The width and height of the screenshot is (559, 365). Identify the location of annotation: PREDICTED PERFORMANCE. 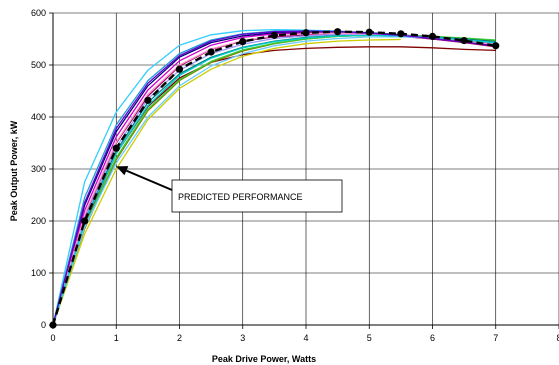
(229, 189).